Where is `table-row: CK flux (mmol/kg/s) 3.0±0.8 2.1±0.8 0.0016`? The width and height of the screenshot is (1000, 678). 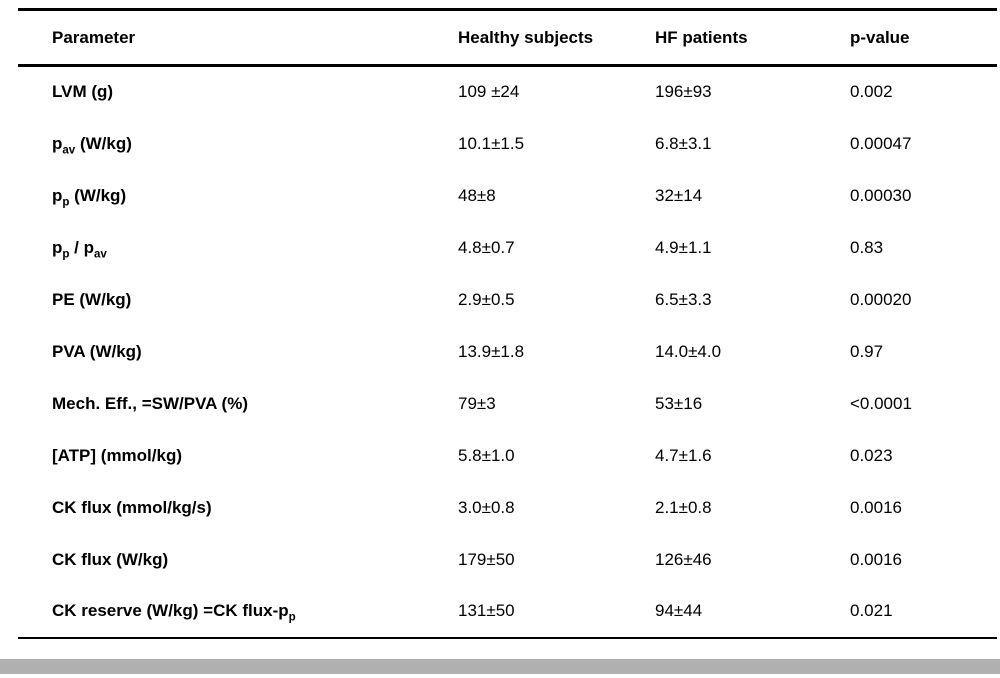
table-row: CK flux (mmol/kg/s) 3.0±0.8 2.1±0.8 0.0016 is located at coordinates (507, 508).